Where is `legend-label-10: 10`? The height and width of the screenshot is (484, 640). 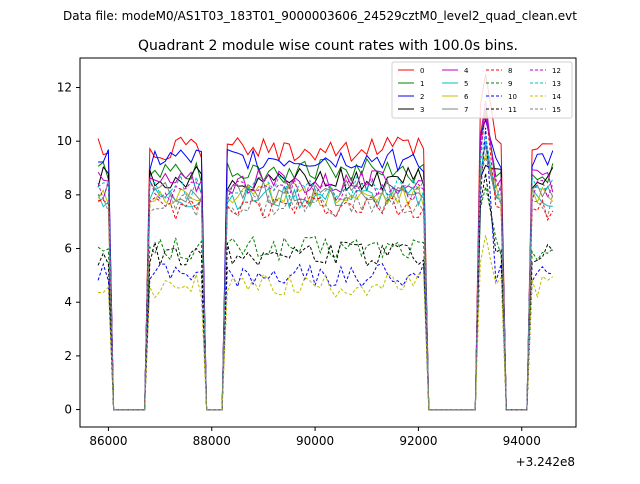 legend-label-10: 10 is located at coordinates (512, 97).